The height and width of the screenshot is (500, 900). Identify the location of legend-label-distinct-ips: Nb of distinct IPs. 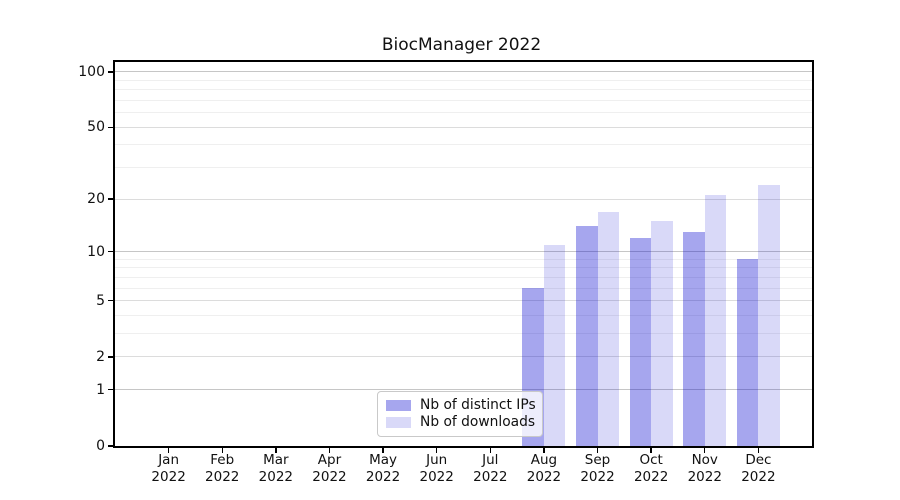
(478, 405).